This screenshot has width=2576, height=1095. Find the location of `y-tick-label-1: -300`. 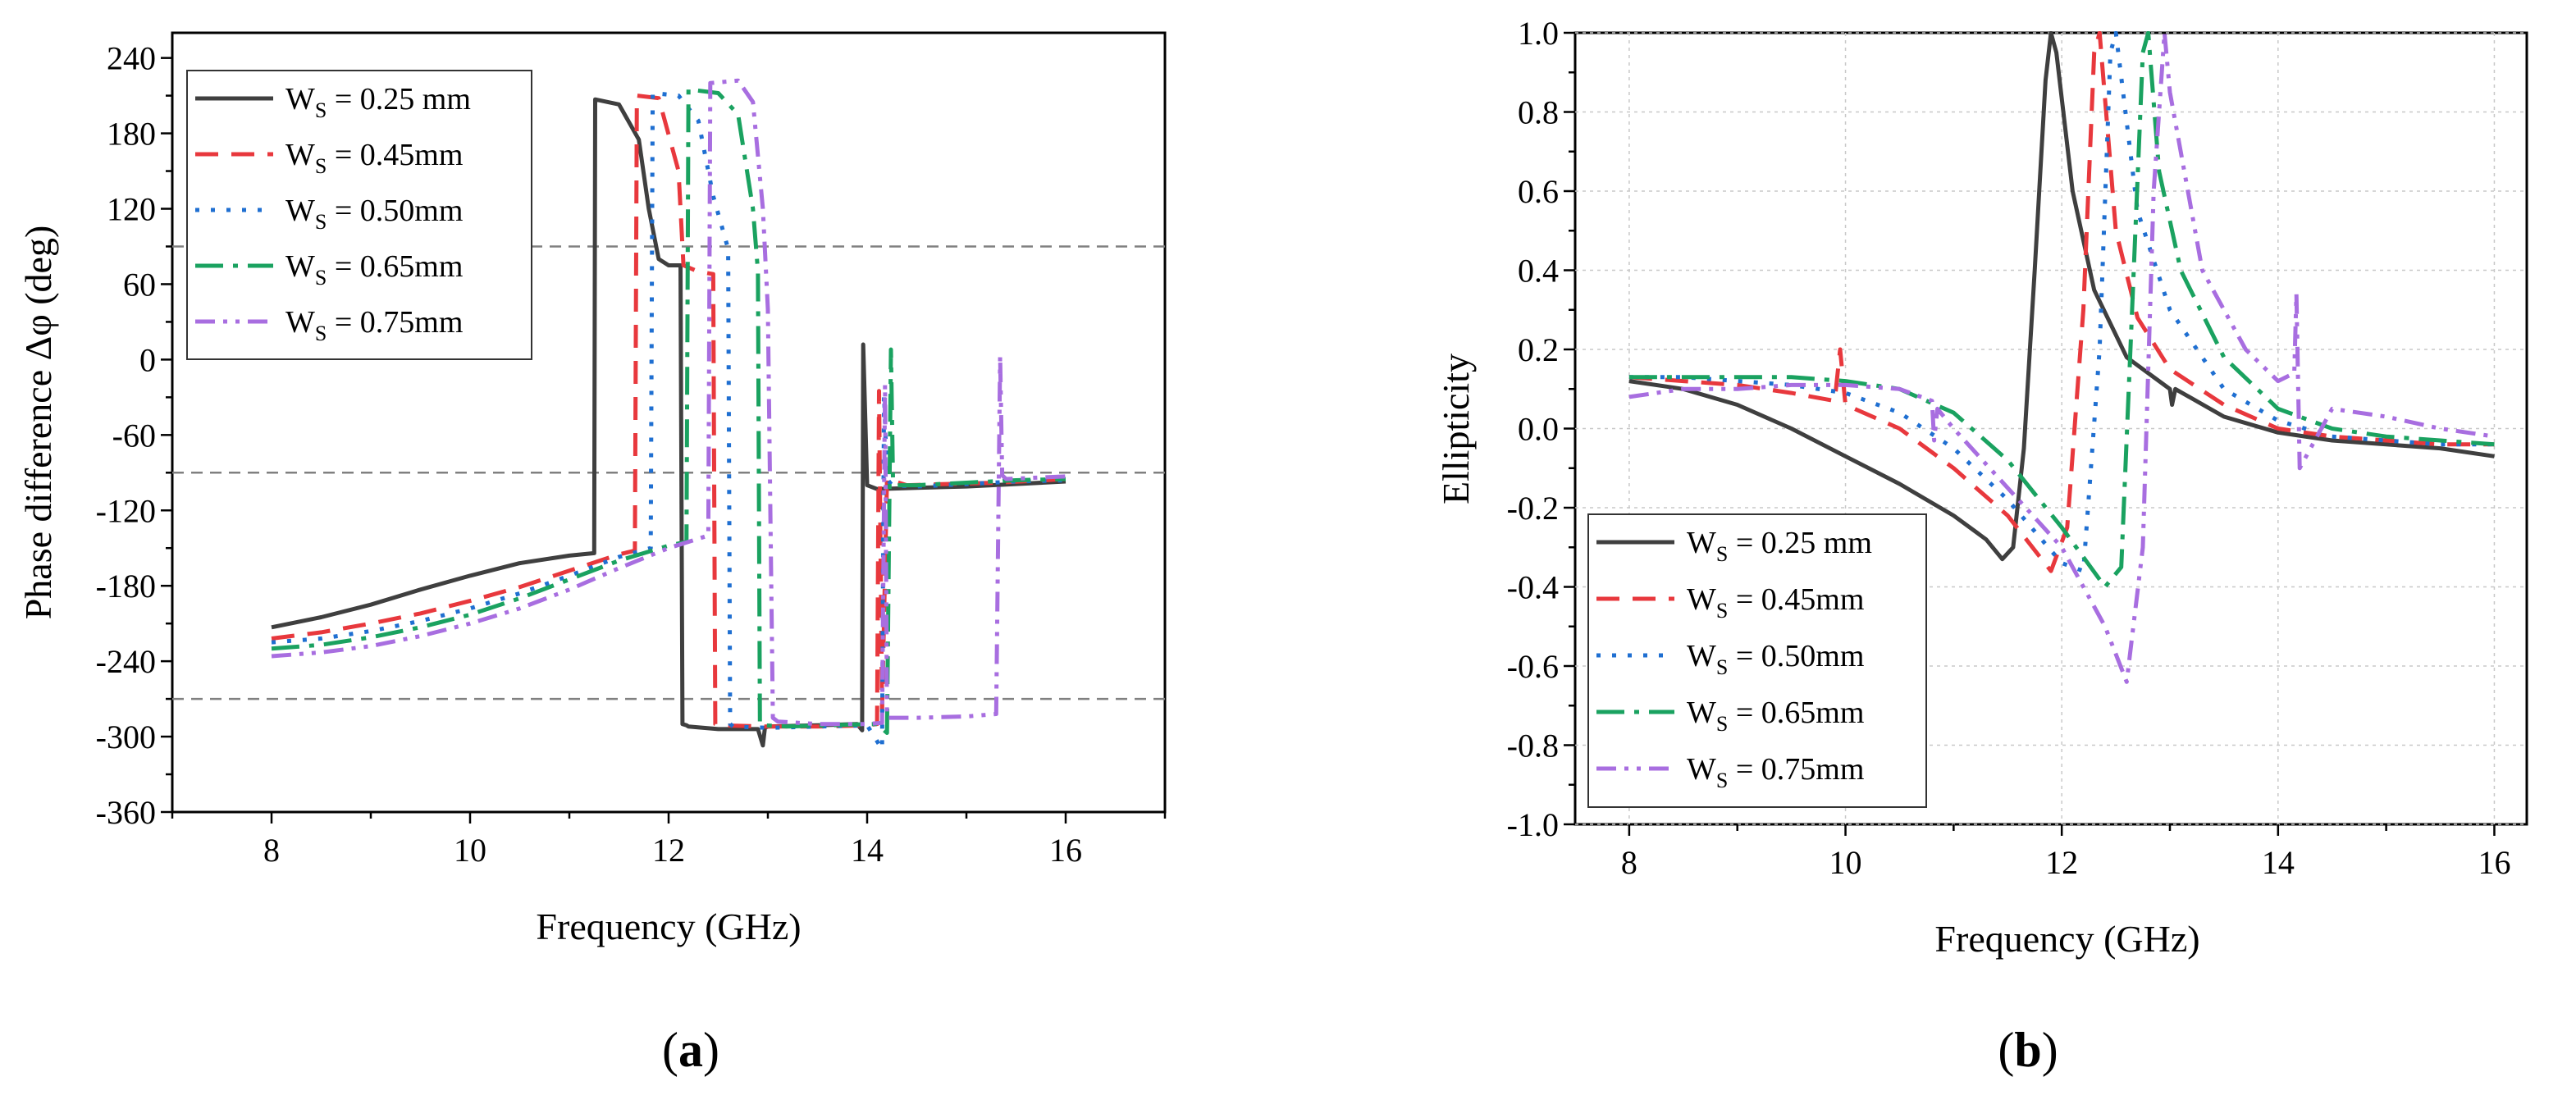

y-tick-label-1: -300 is located at coordinates (126, 737).